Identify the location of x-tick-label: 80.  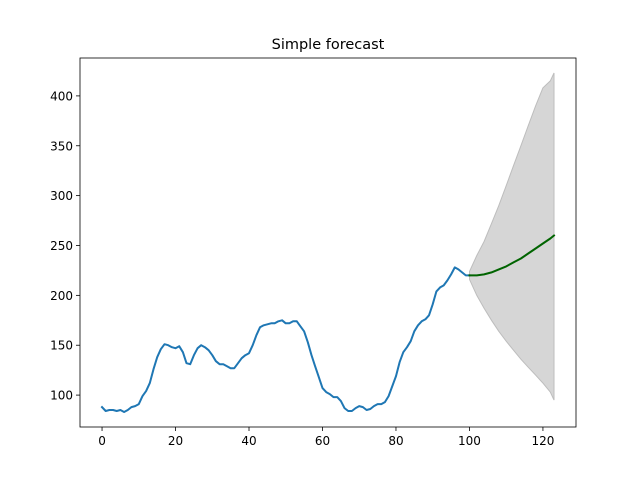
(395, 441).